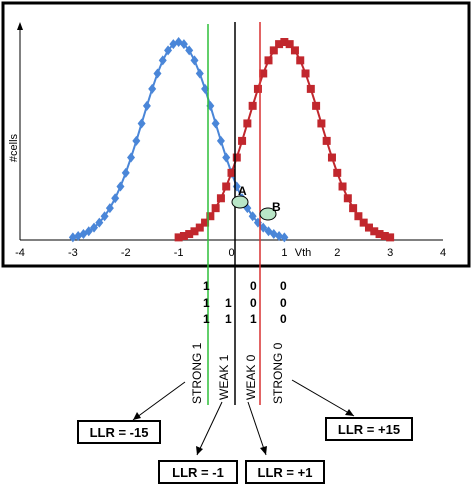 The width and height of the screenshot is (472, 492). What do you see at coordinates (443, 253) in the screenshot?
I see `x-tick-label: 4` at bounding box center [443, 253].